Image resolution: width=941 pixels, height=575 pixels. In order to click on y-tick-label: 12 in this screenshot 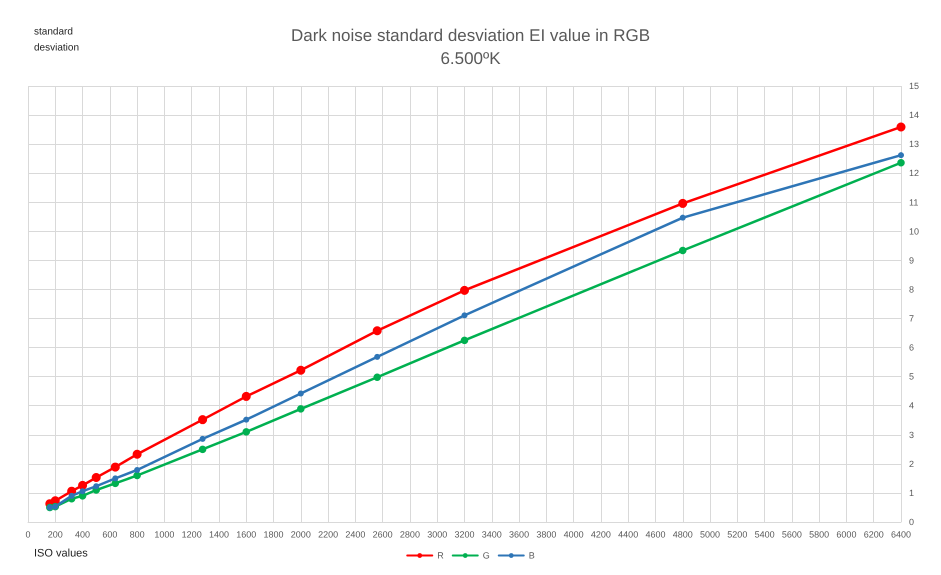, I will do `click(914, 173)`.